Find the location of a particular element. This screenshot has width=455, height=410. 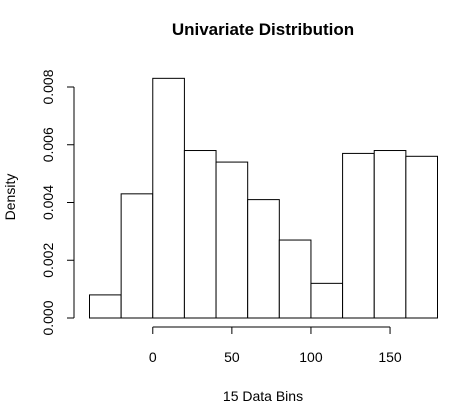

y-tick-label: 0.008 is located at coordinates (48, 86).